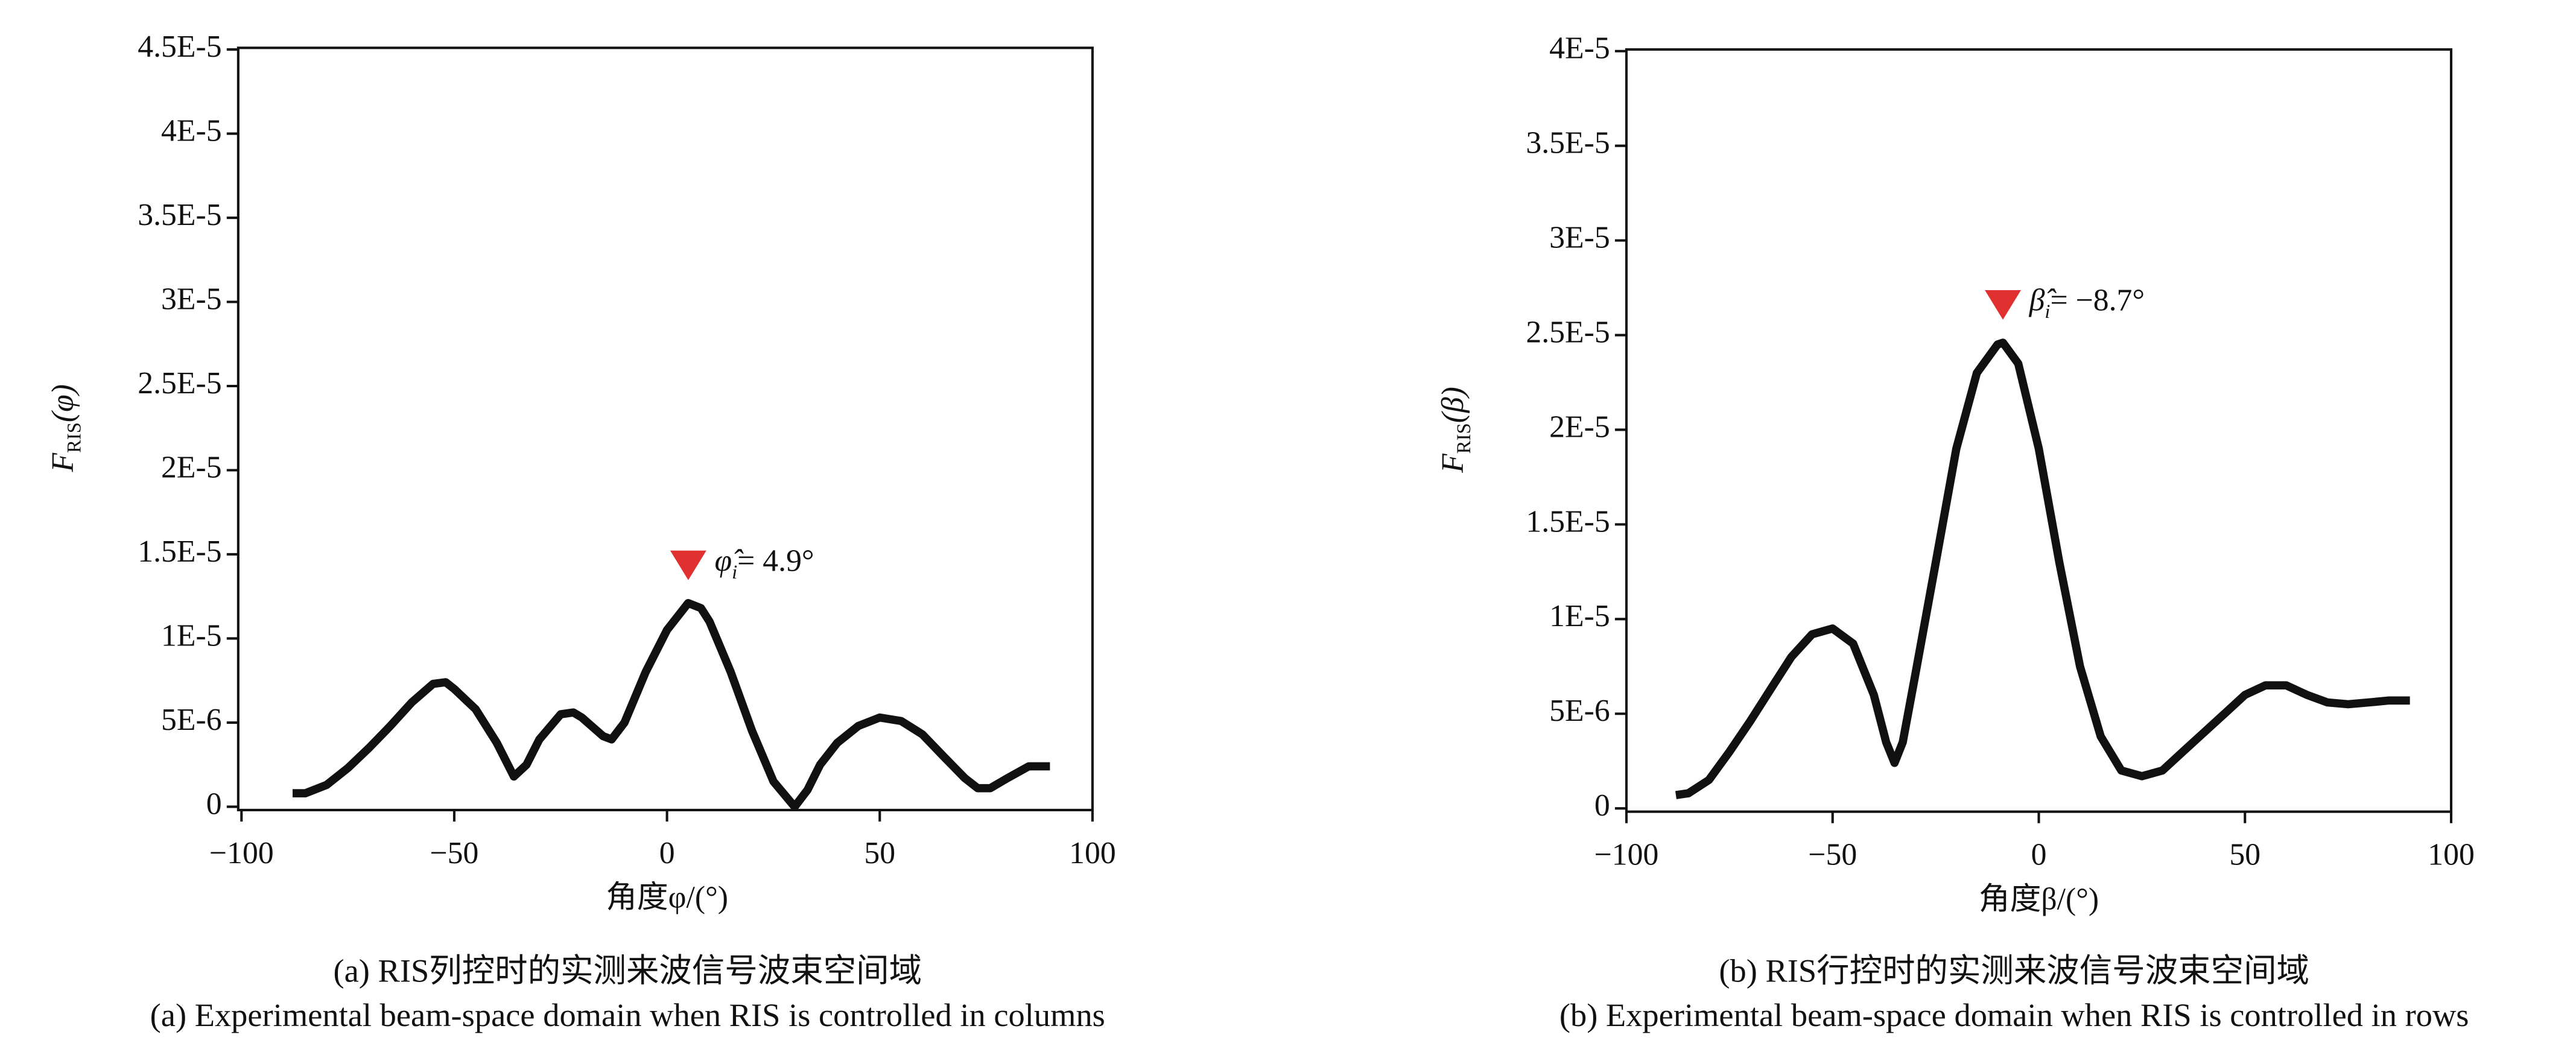 The height and width of the screenshot is (1055, 2576). I want to click on caption: (b) RIS行控时的实测来波信号波束空间域, so click(2014, 970).